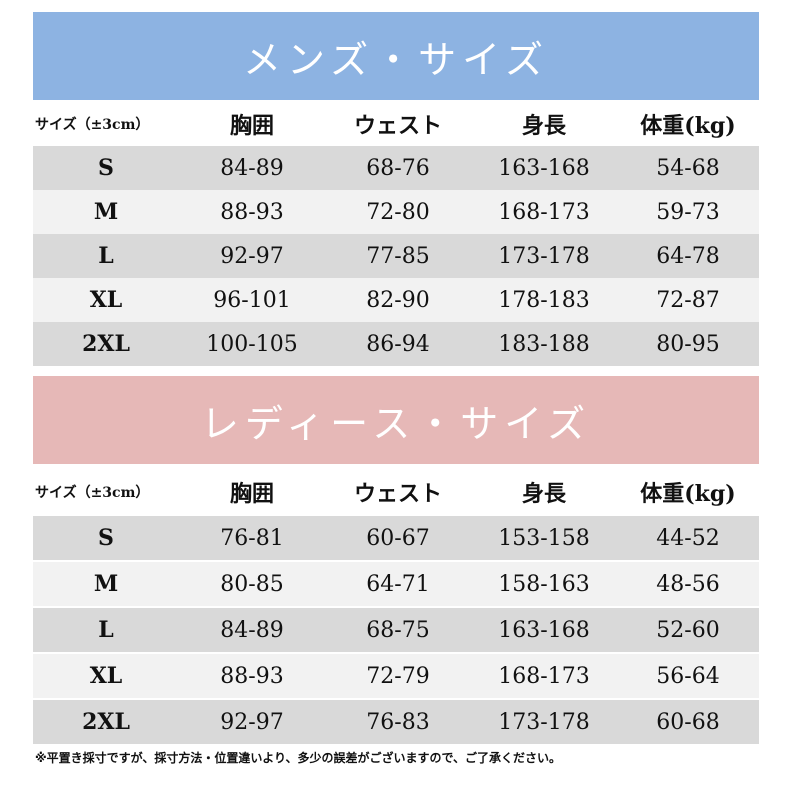 This screenshot has width=790, height=790. I want to click on weight-cell: 60-68, so click(688, 722).